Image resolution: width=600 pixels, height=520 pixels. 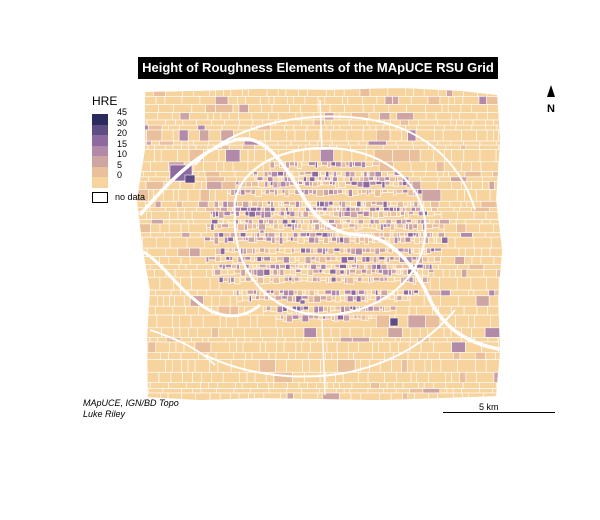 I want to click on legend-class: 5, so click(x=107, y=168).